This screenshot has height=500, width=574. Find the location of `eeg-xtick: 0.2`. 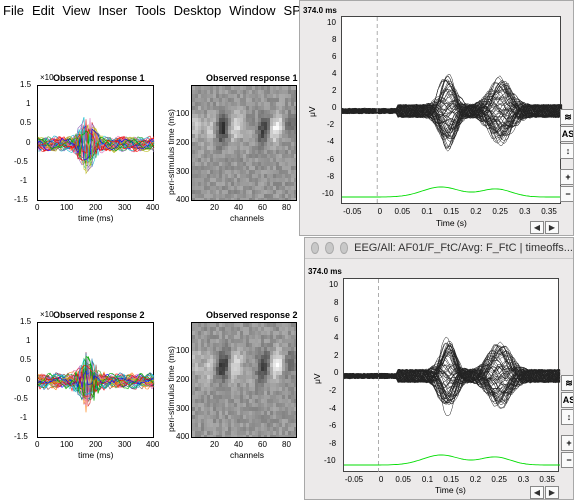

eeg-xtick: 0.2 is located at coordinates (475, 479).